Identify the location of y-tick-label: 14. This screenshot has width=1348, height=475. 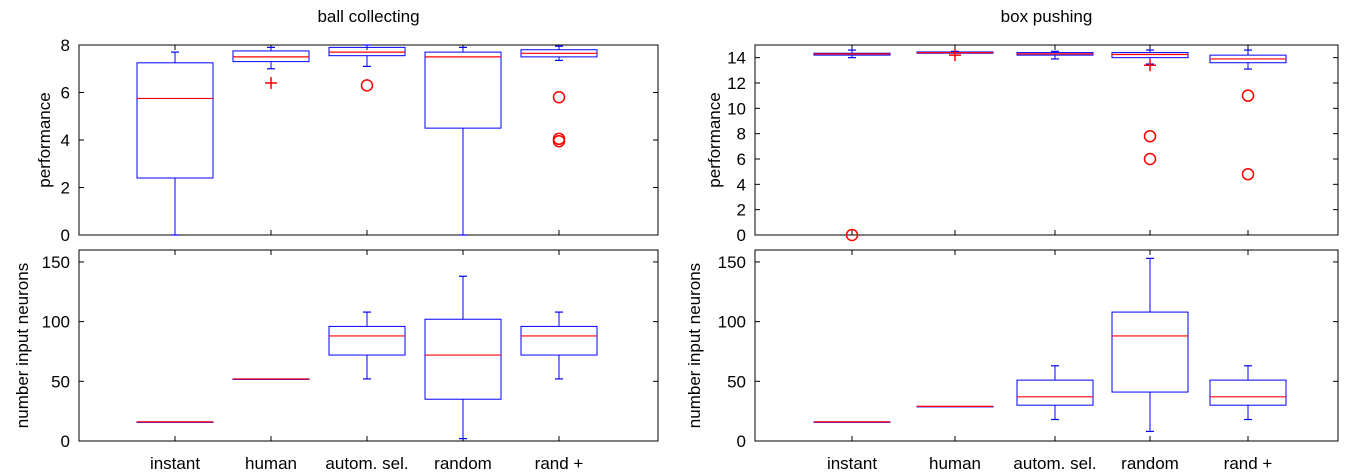
(736, 58).